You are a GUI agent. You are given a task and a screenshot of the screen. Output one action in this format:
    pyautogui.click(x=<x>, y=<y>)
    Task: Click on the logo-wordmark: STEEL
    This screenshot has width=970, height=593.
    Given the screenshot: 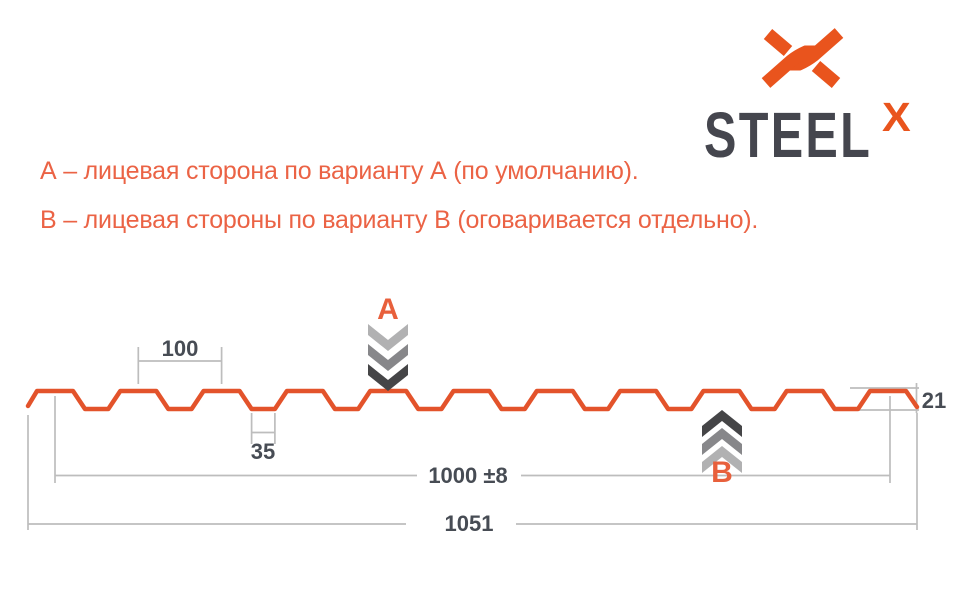 What is the action you would take?
    pyautogui.click(x=788, y=135)
    